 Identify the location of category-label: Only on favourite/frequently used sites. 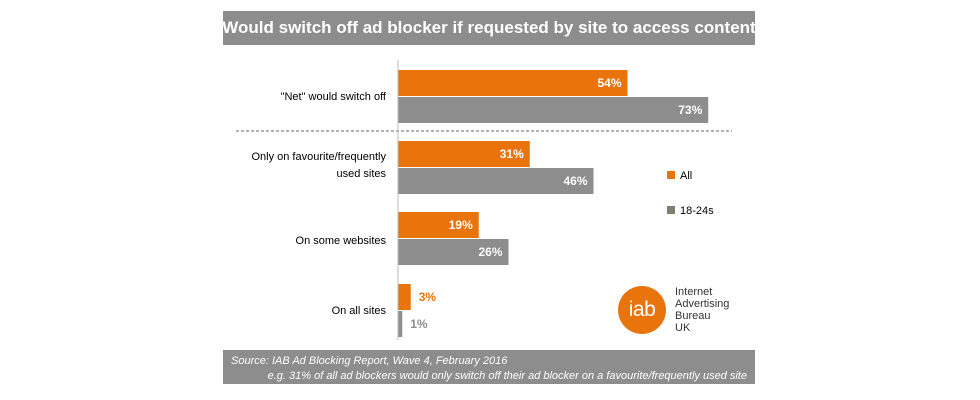
(318, 165).